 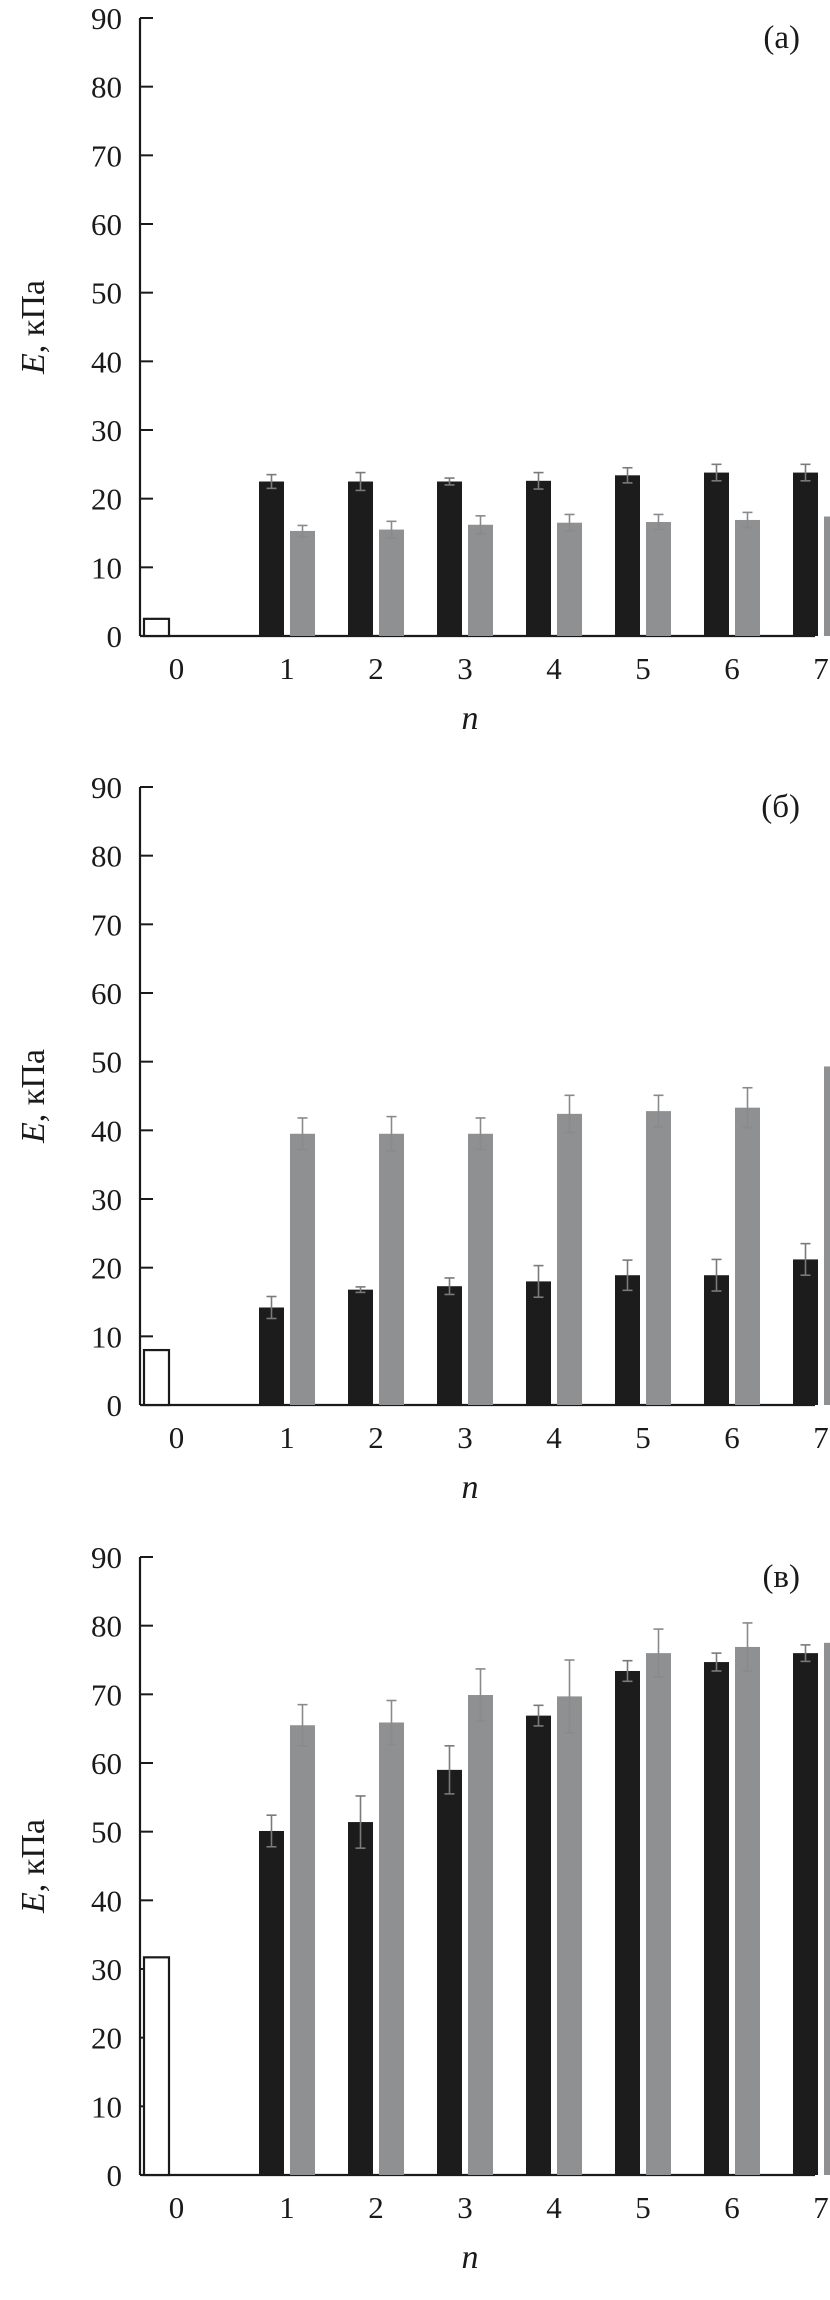 What do you see at coordinates (106, 856) in the screenshot?
I see `y-tick-label: 80` at bounding box center [106, 856].